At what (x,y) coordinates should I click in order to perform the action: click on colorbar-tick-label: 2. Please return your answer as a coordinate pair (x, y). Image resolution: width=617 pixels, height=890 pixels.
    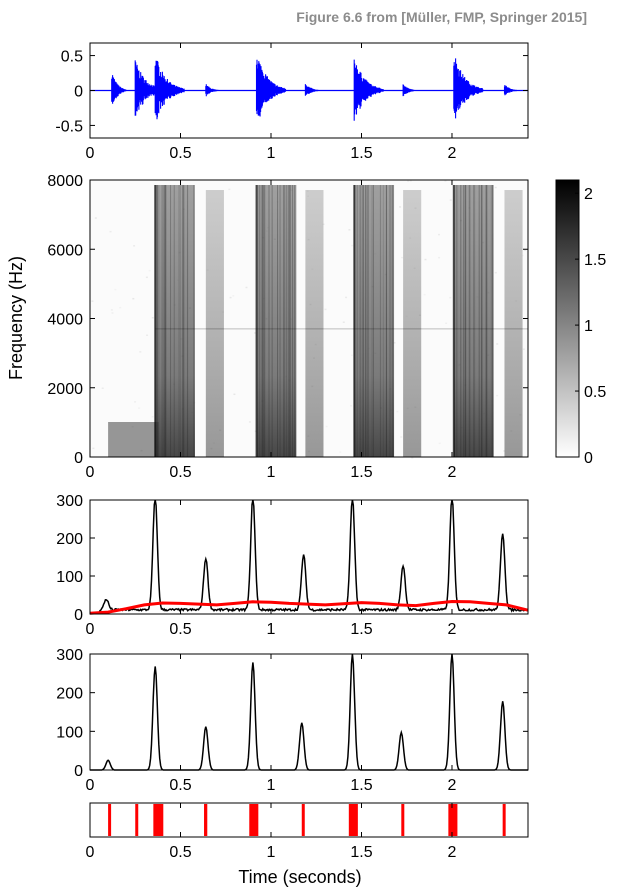
    Looking at the image, I should click on (588, 194).